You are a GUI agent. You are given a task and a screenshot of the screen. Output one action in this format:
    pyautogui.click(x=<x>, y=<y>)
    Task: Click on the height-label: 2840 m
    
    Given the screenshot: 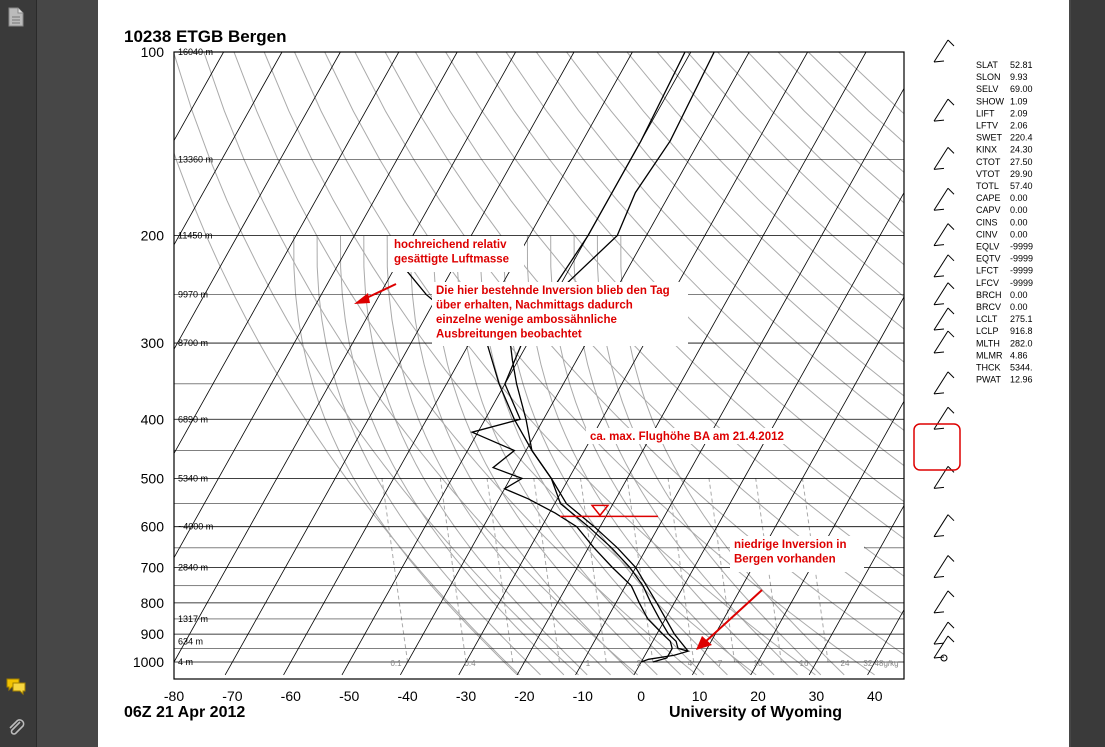 What is the action you would take?
    pyautogui.click(x=193, y=568)
    